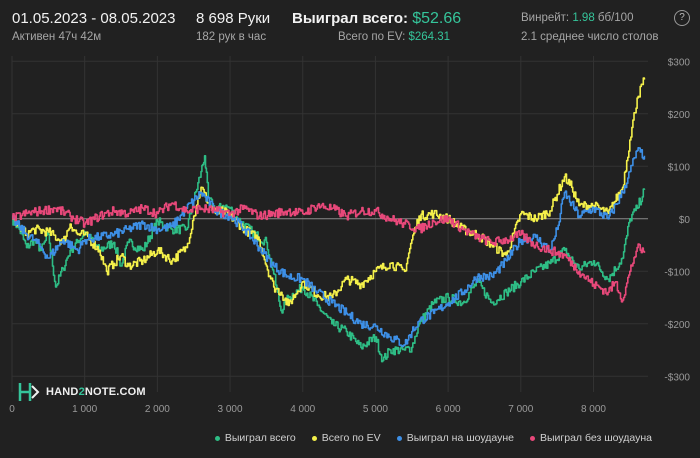 The height and width of the screenshot is (458, 700). Describe the element at coordinates (372, 37) in the screenshot. I see `ev-total-label: Всего по EV:` at that location.